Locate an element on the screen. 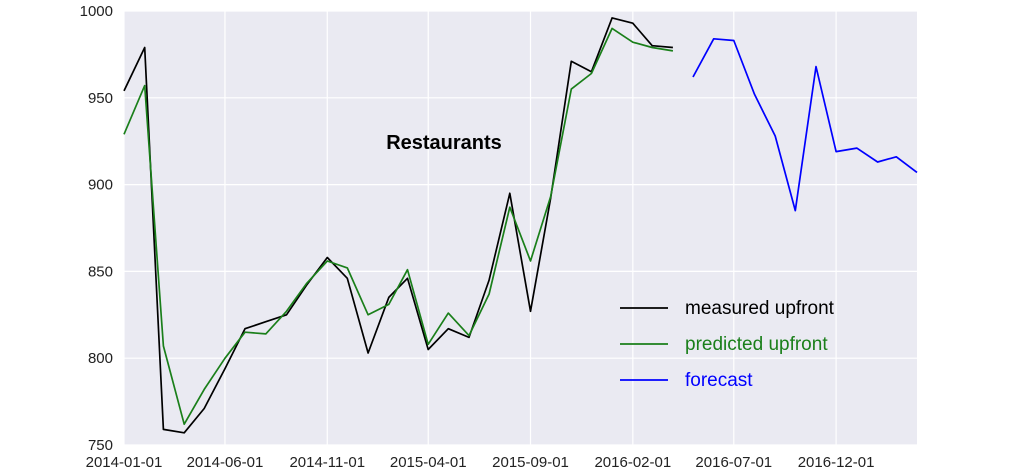 The width and height of the screenshot is (1019, 475). x-tick-label: 2016-12-01 is located at coordinates (836, 462).